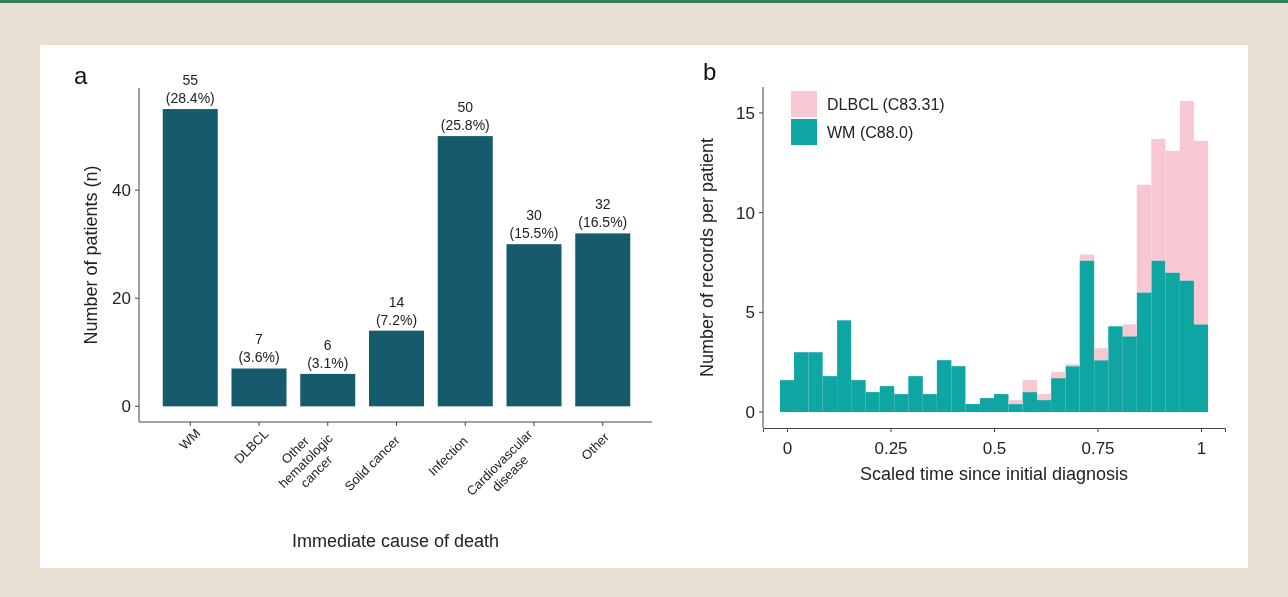  What do you see at coordinates (870, 132) in the screenshot?
I see `legend-label: WM (C88.0)` at bounding box center [870, 132].